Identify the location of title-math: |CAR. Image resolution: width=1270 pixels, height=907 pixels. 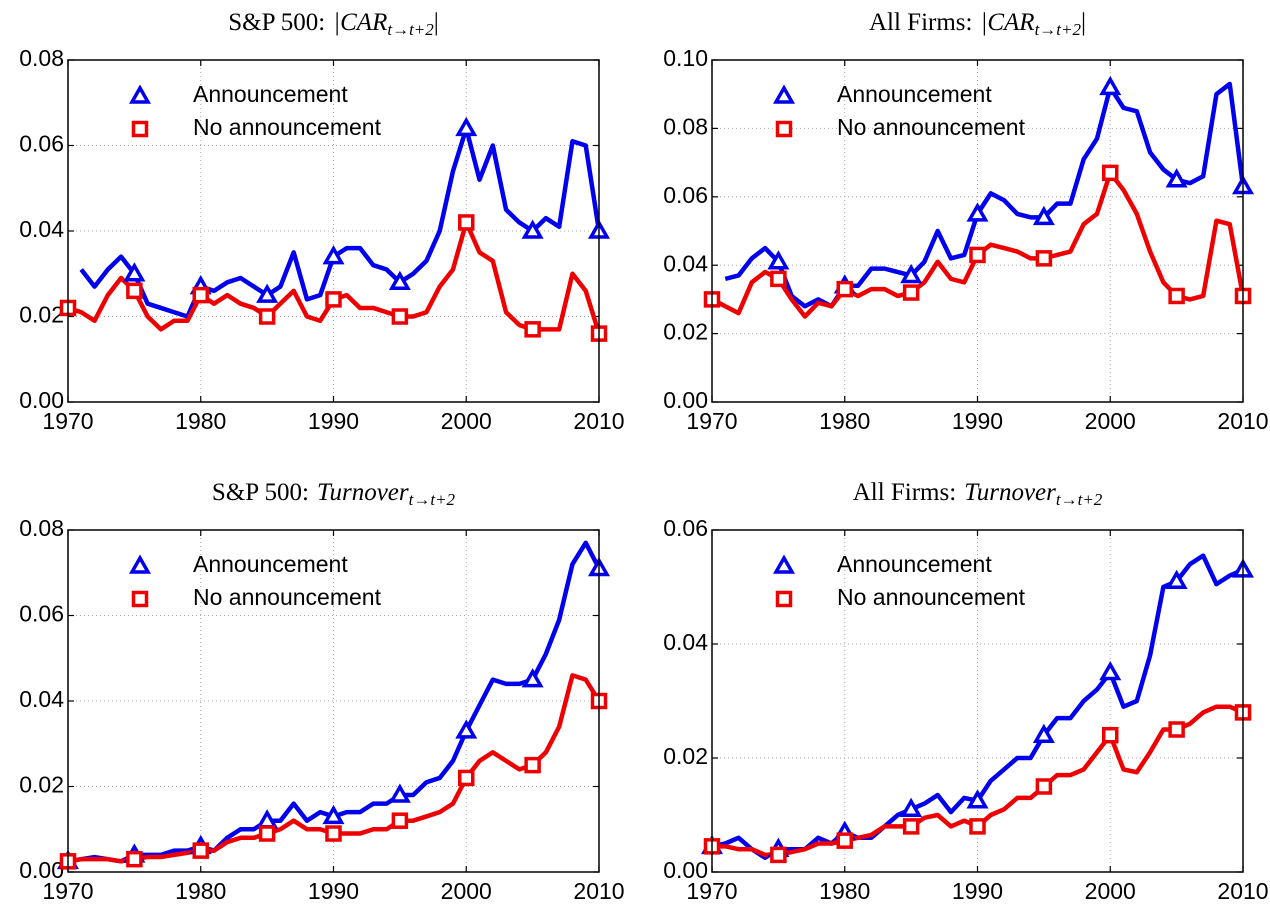
(1007, 22).